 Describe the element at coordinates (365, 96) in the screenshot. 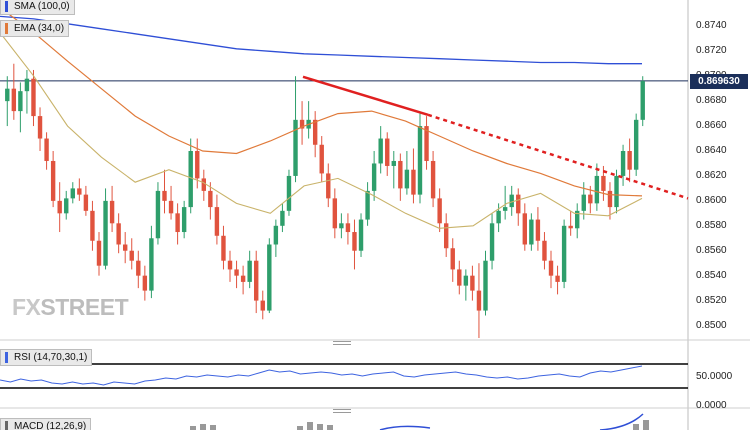

I see `trendline-solid` at that location.